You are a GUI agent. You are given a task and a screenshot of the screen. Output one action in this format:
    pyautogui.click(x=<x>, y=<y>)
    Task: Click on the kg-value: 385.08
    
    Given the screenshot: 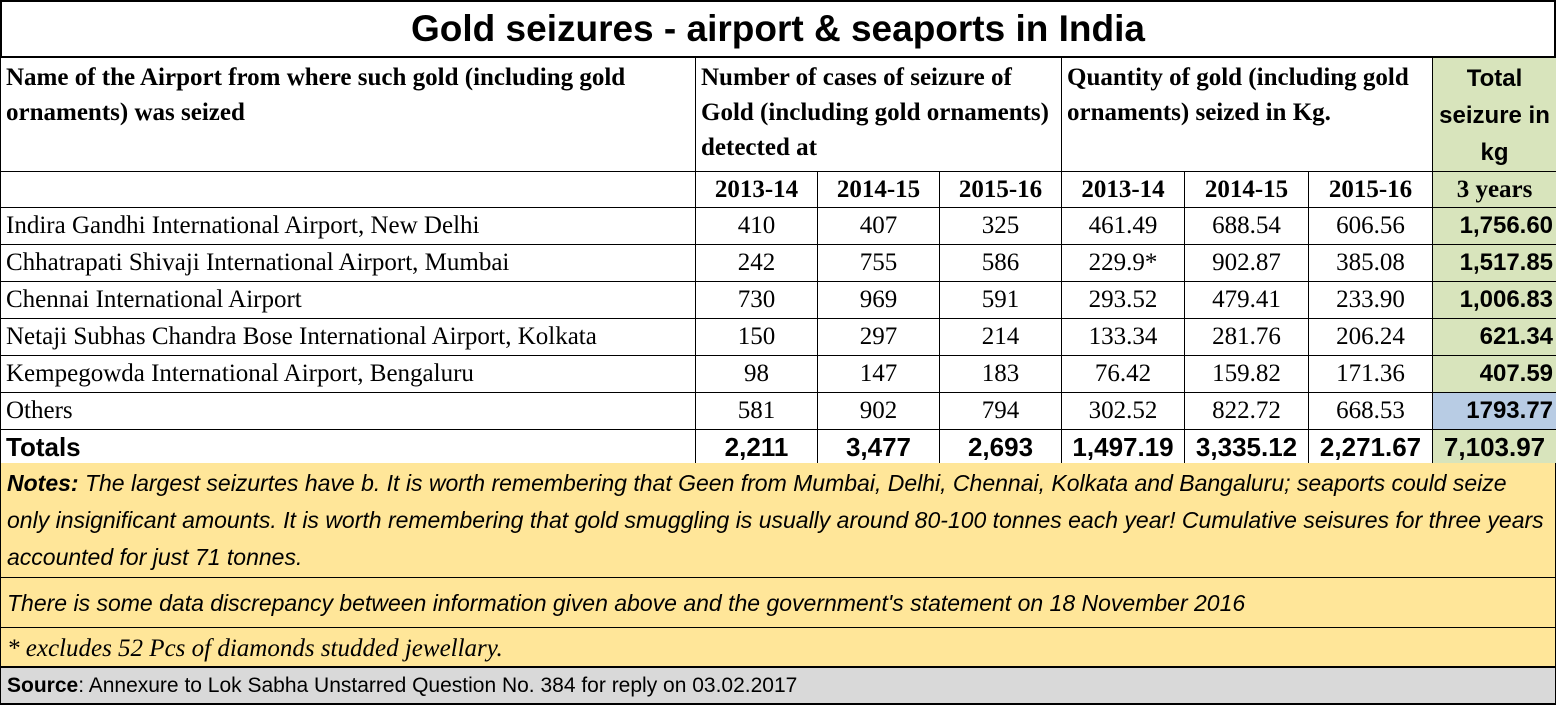 What is the action you would take?
    pyautogui.click(x=1371, y=263)
    